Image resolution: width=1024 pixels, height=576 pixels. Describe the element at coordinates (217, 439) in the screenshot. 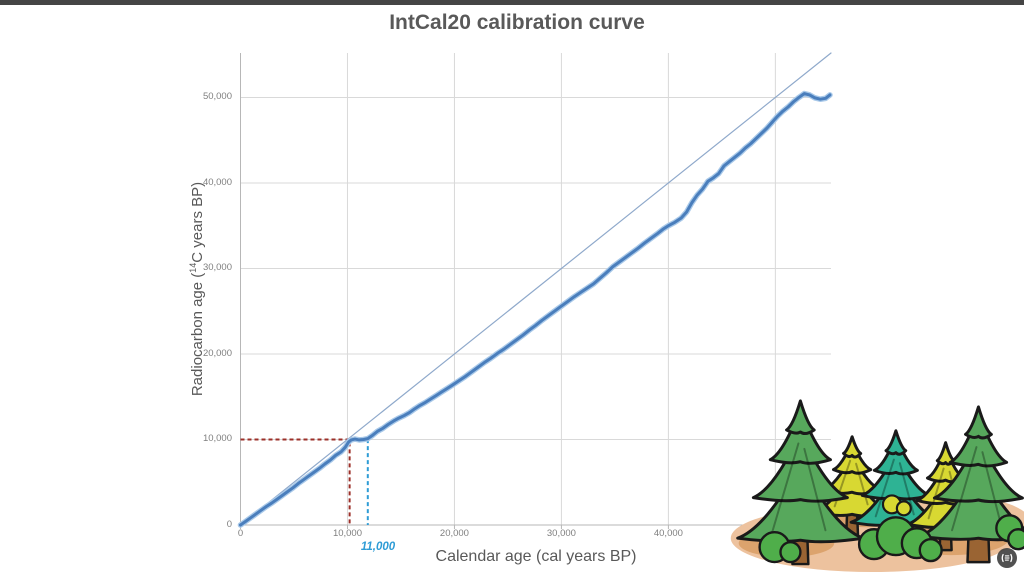

I see `y-tick-label: 10,000` at that location.